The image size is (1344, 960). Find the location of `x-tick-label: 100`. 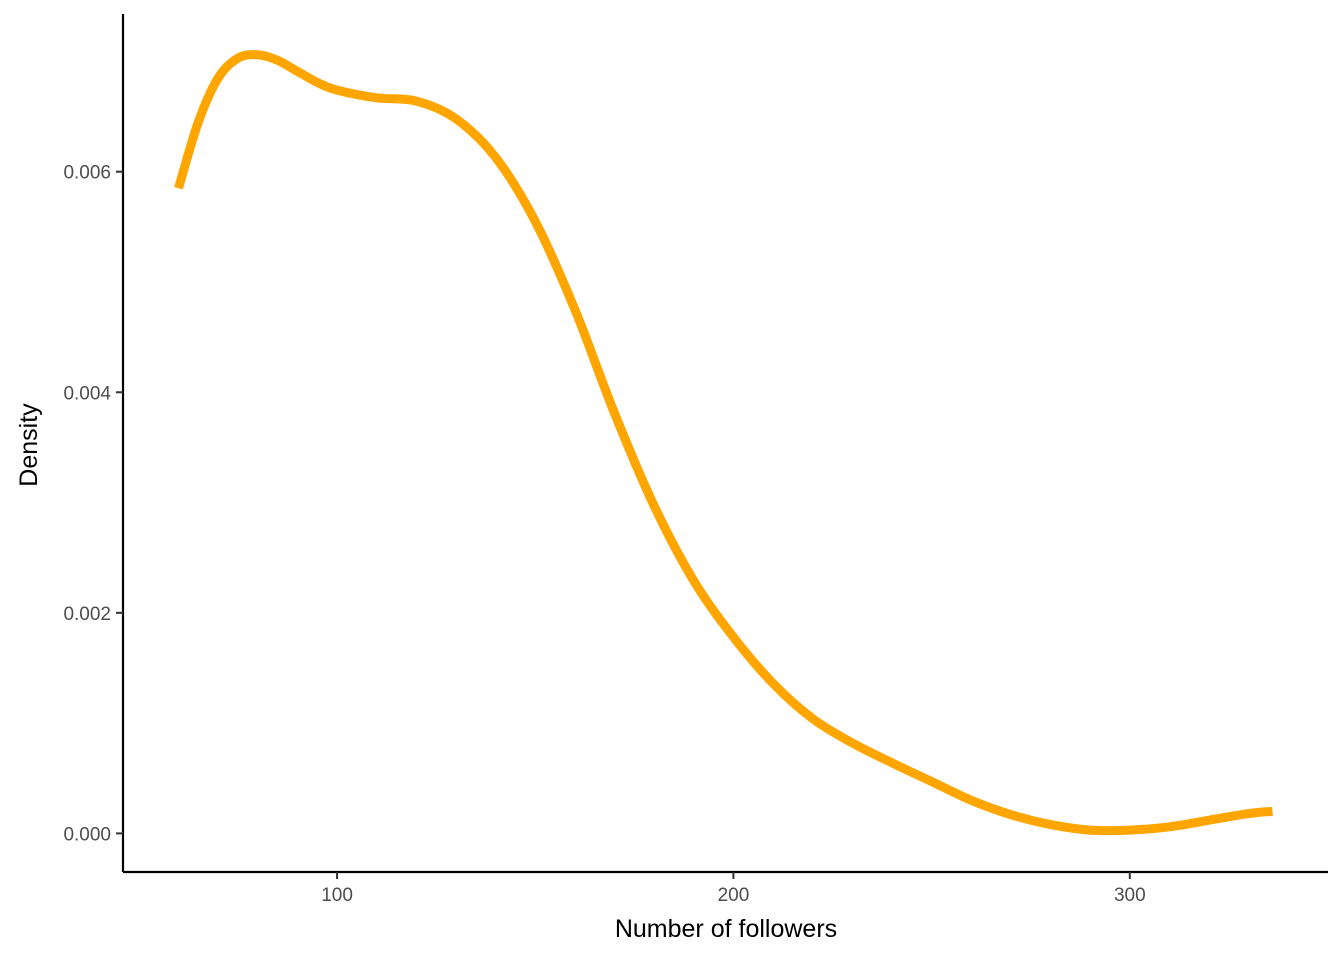

x-tick-label: 100 is located at coordinates (337, 895).